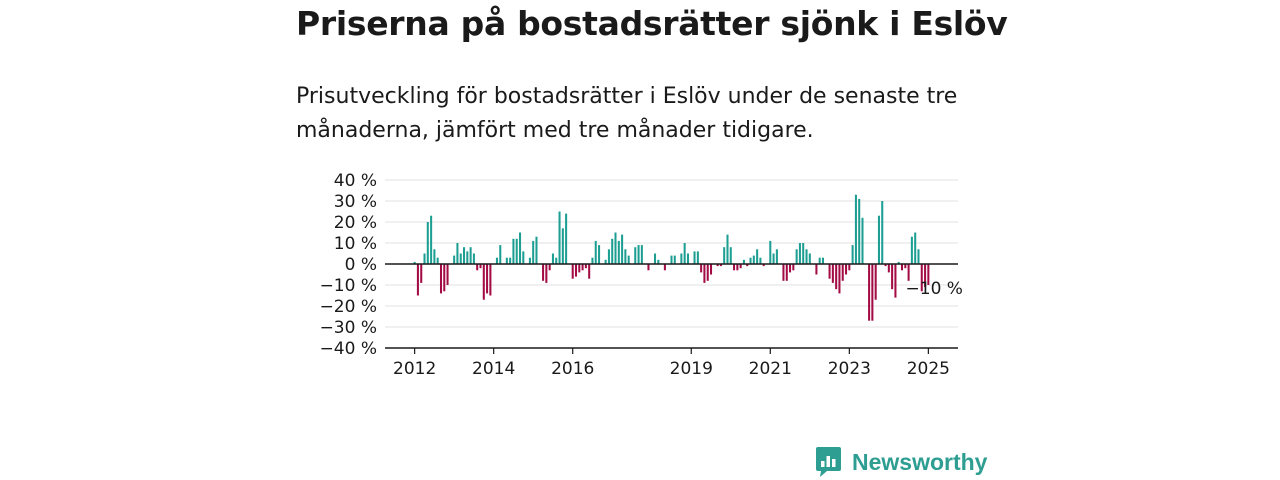 This screenshot has height=480, width=1280. What do you see at coordinates (348, 286) in the screenshot?
I see `y-tick-label: −10 %` at bounding box center [348, 286].